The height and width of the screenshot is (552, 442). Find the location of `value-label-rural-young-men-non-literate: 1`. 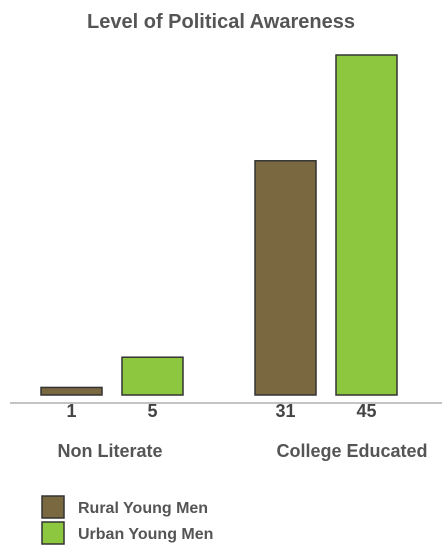

value-label-rural-young-men-non-literate: 1 is located at coordinates (71, 411).